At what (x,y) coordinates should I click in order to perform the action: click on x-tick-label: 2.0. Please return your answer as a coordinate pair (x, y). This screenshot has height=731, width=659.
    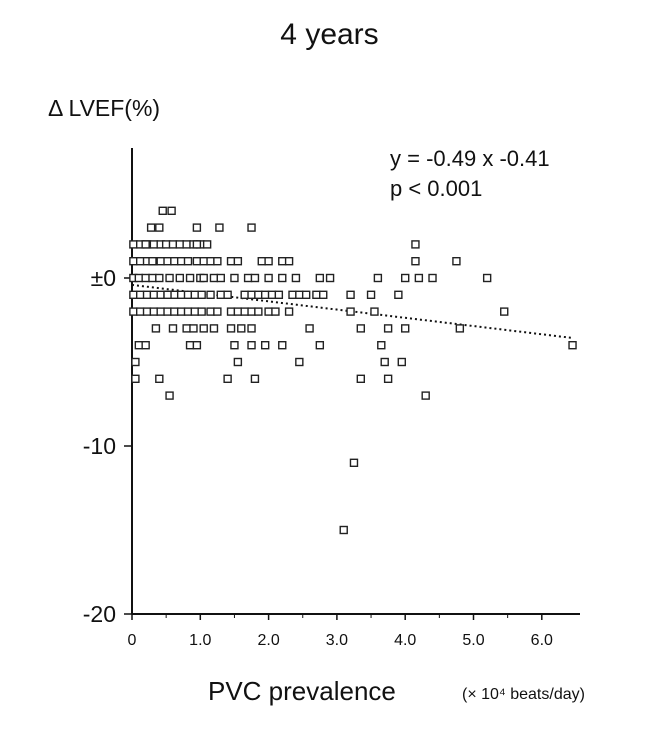
    Looking at the image, I should click on (268, 640).